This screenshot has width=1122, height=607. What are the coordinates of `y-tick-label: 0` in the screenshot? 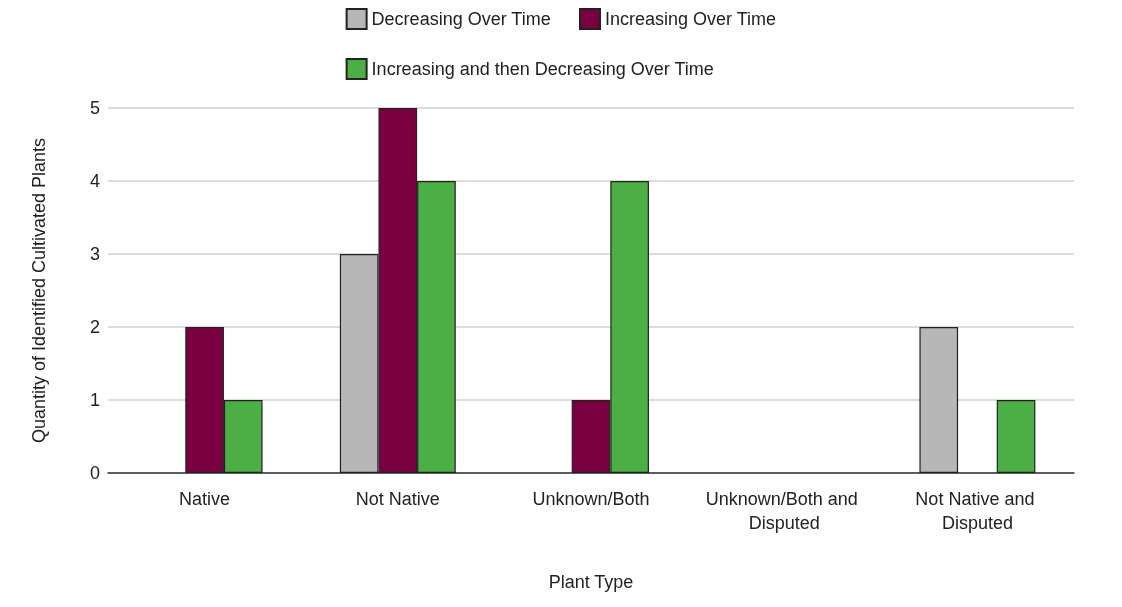 It's located at (94, 473).